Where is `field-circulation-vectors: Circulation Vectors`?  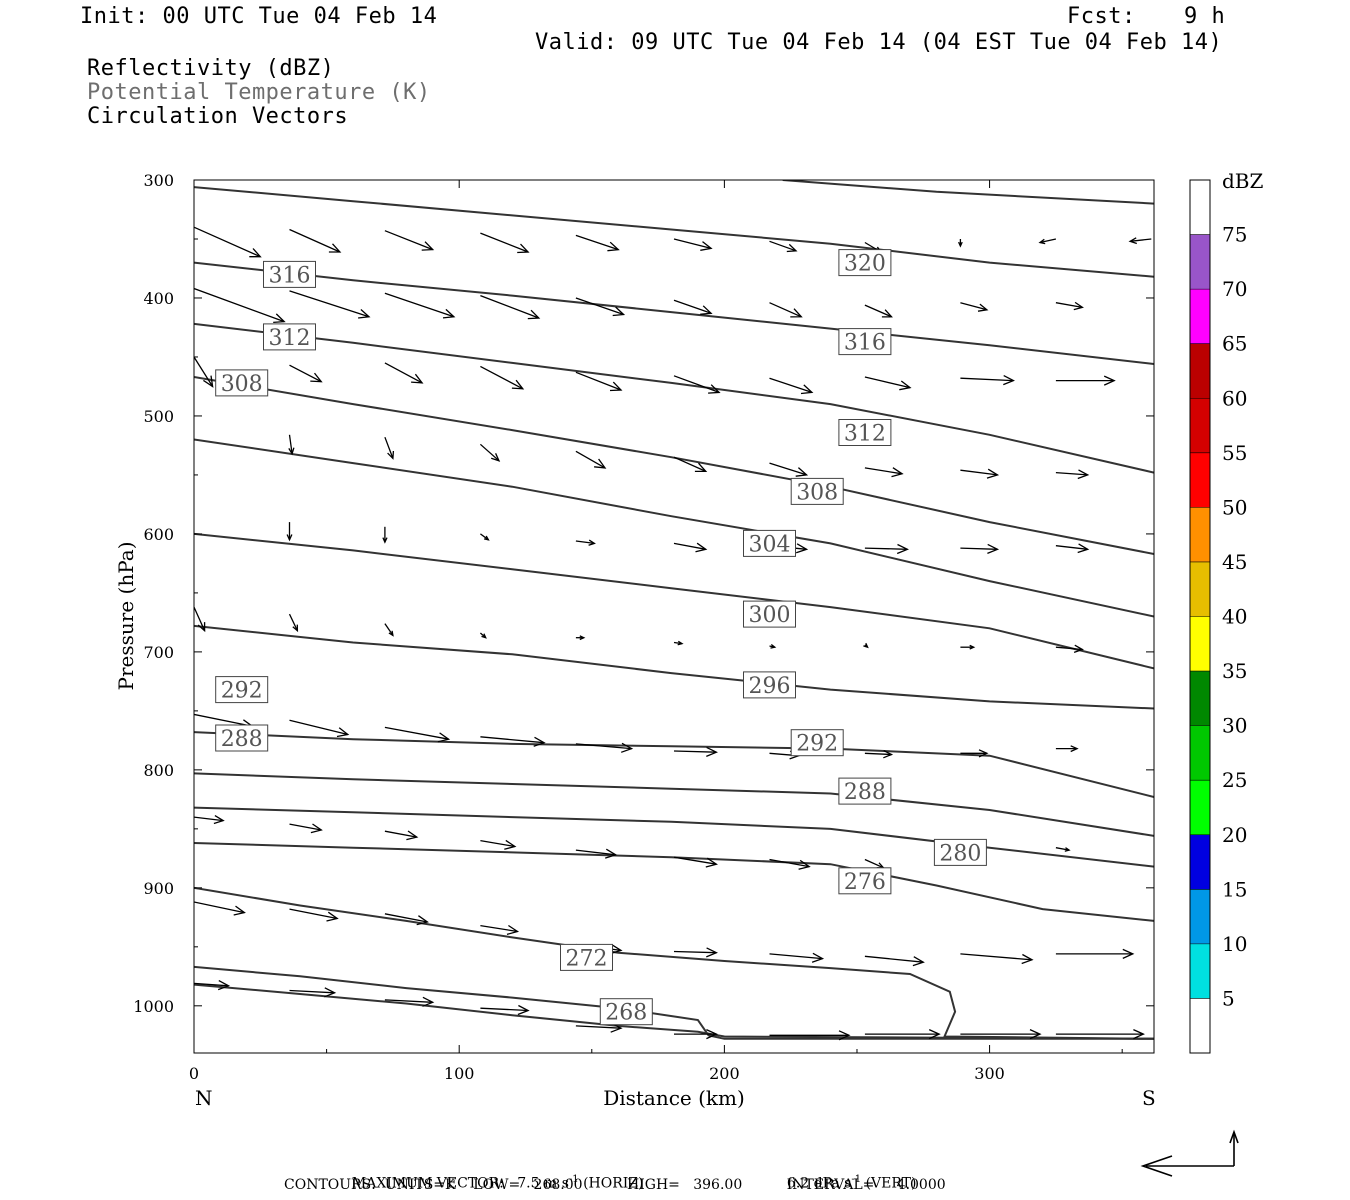
field-circulation-vectors: Circulation Vectors is located at coordinates (218, 116).